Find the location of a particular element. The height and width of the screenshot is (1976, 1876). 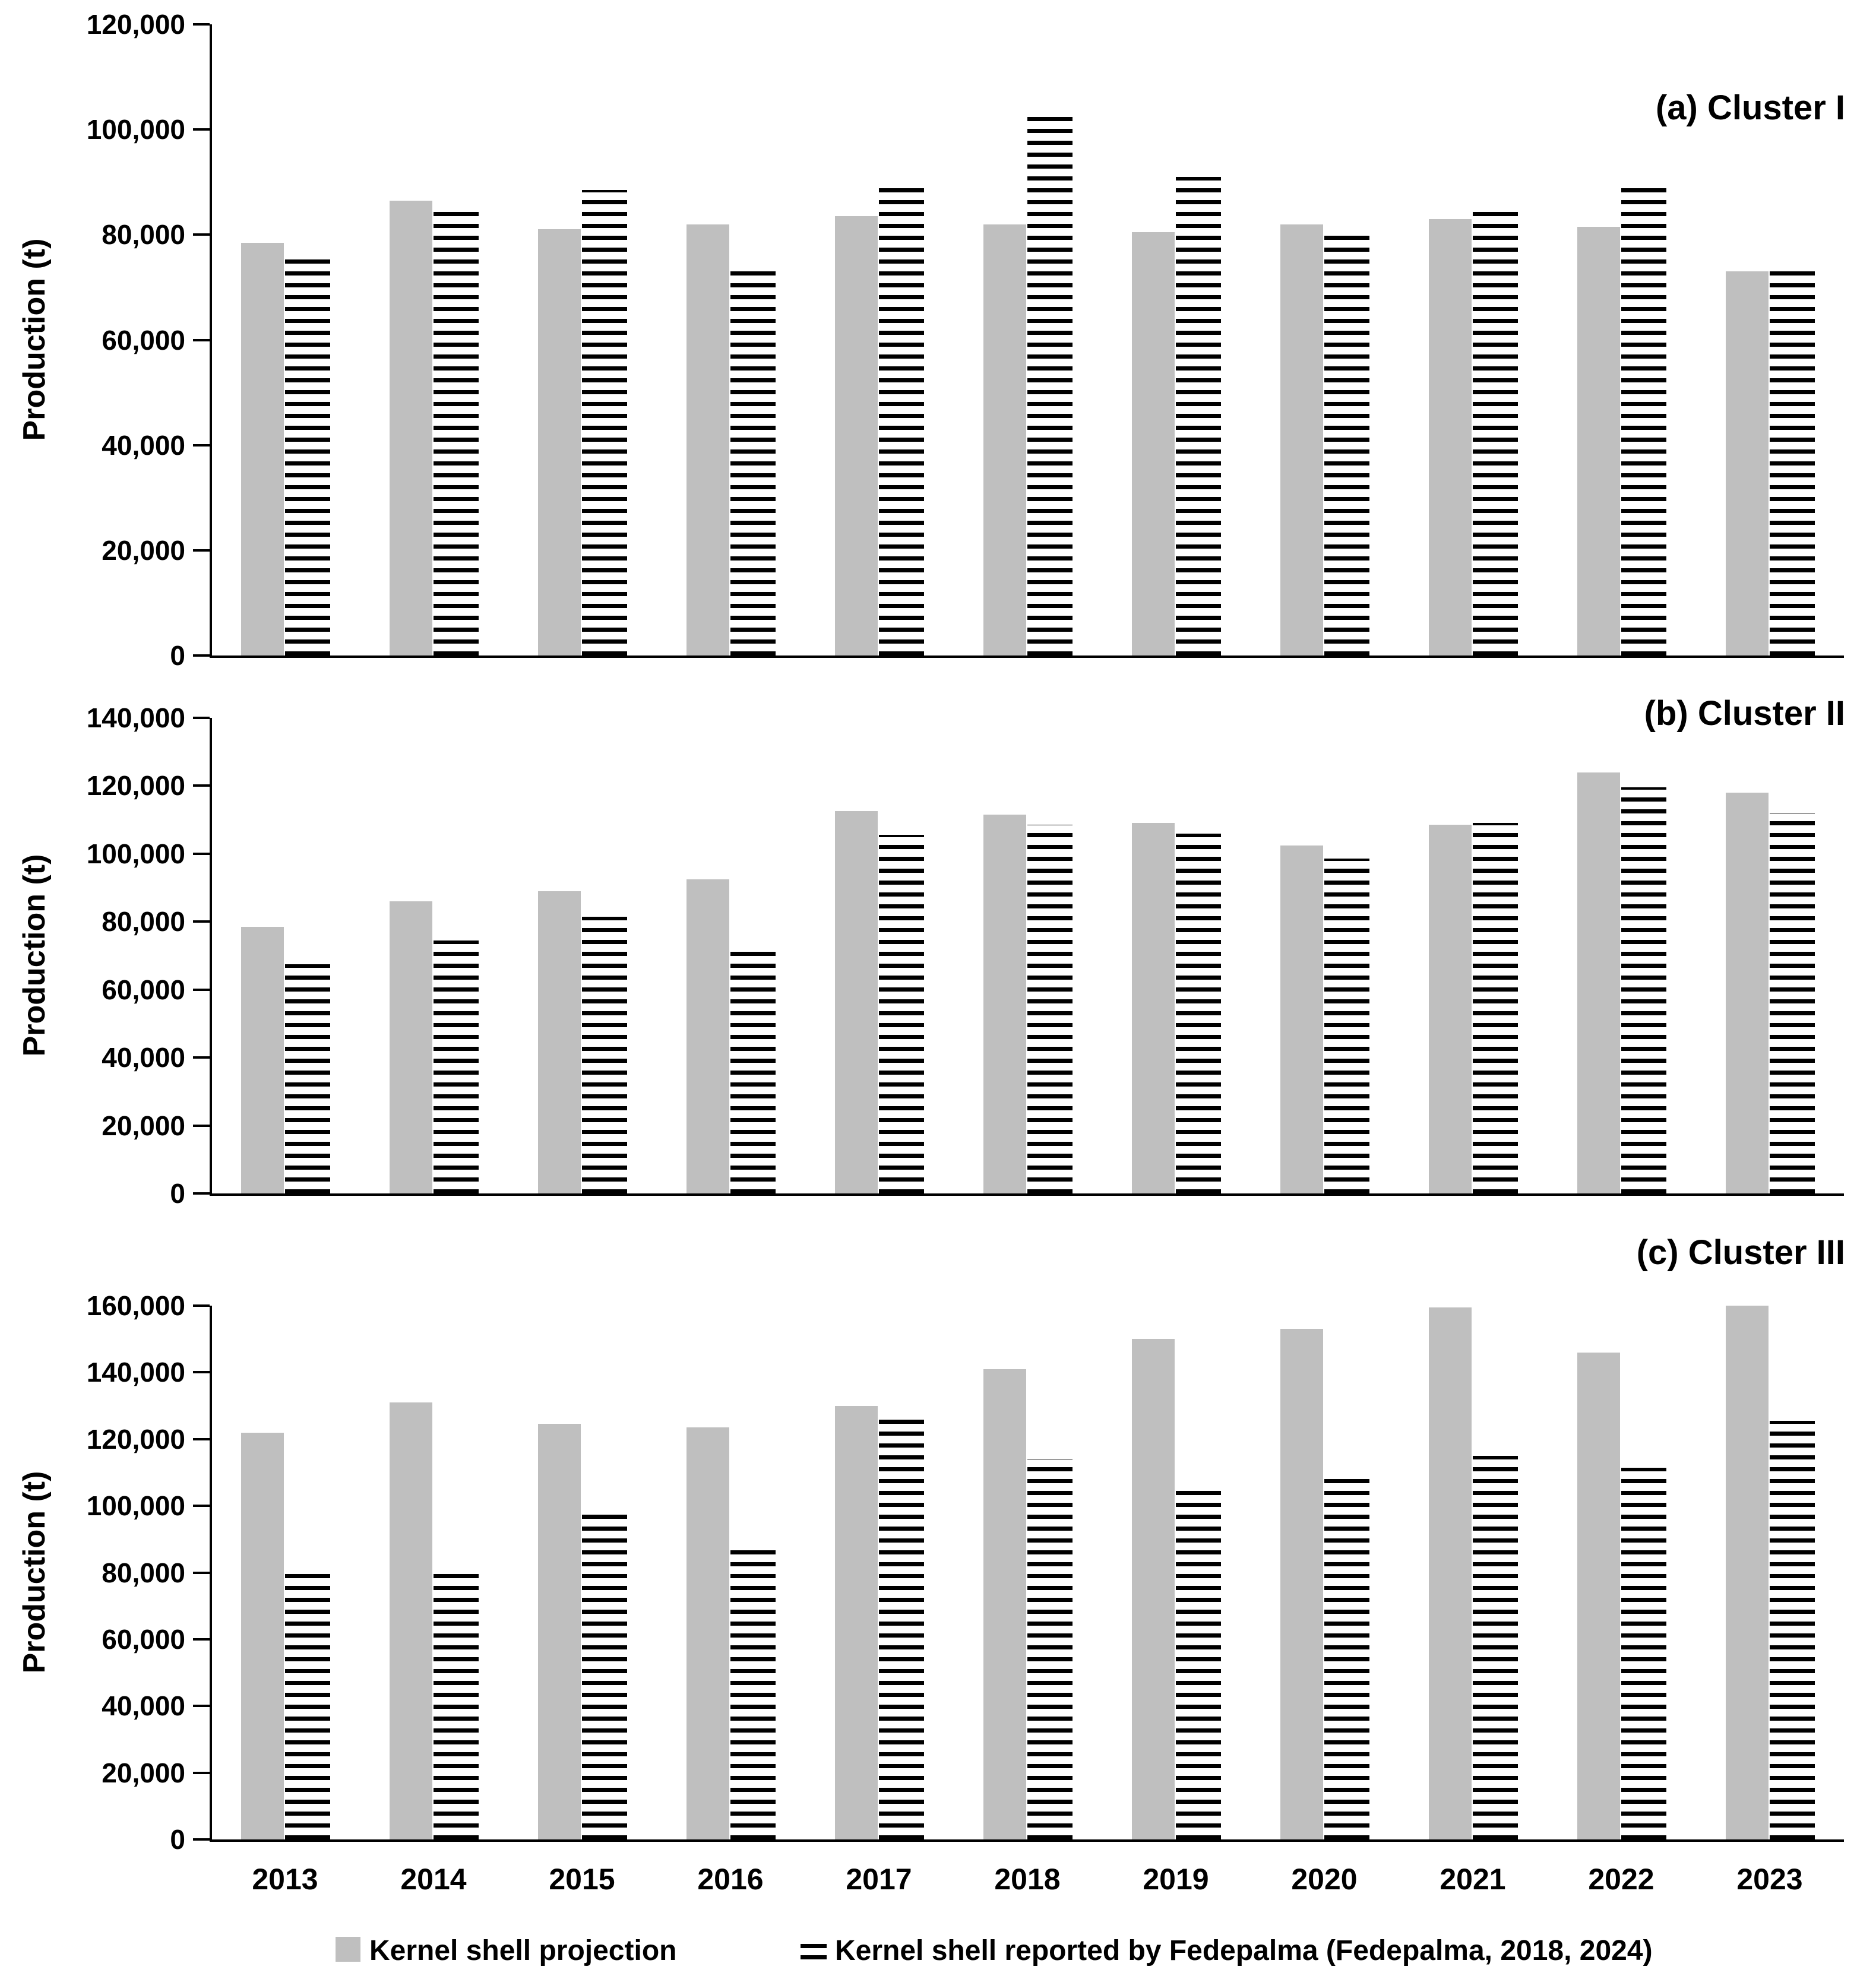

panel-b-bar-reported-2023 is located at coordinates (1792, 1003).